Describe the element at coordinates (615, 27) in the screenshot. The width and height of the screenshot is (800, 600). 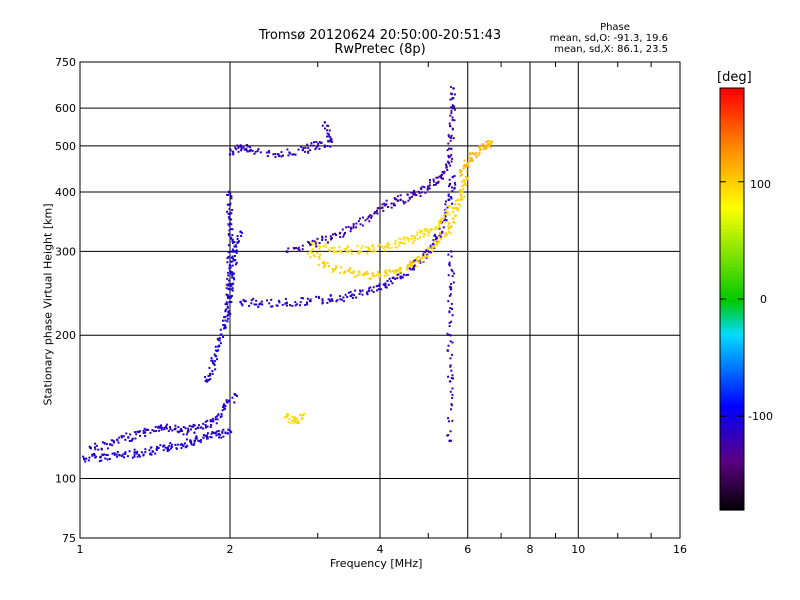
I see `phase-heading: Phase` at that location.